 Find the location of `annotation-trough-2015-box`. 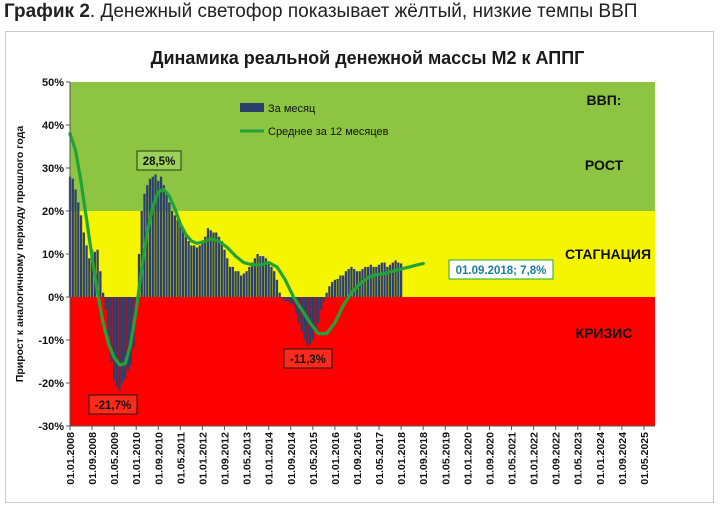

annotation-trough-2015-box is located at coordinates (308, 358).